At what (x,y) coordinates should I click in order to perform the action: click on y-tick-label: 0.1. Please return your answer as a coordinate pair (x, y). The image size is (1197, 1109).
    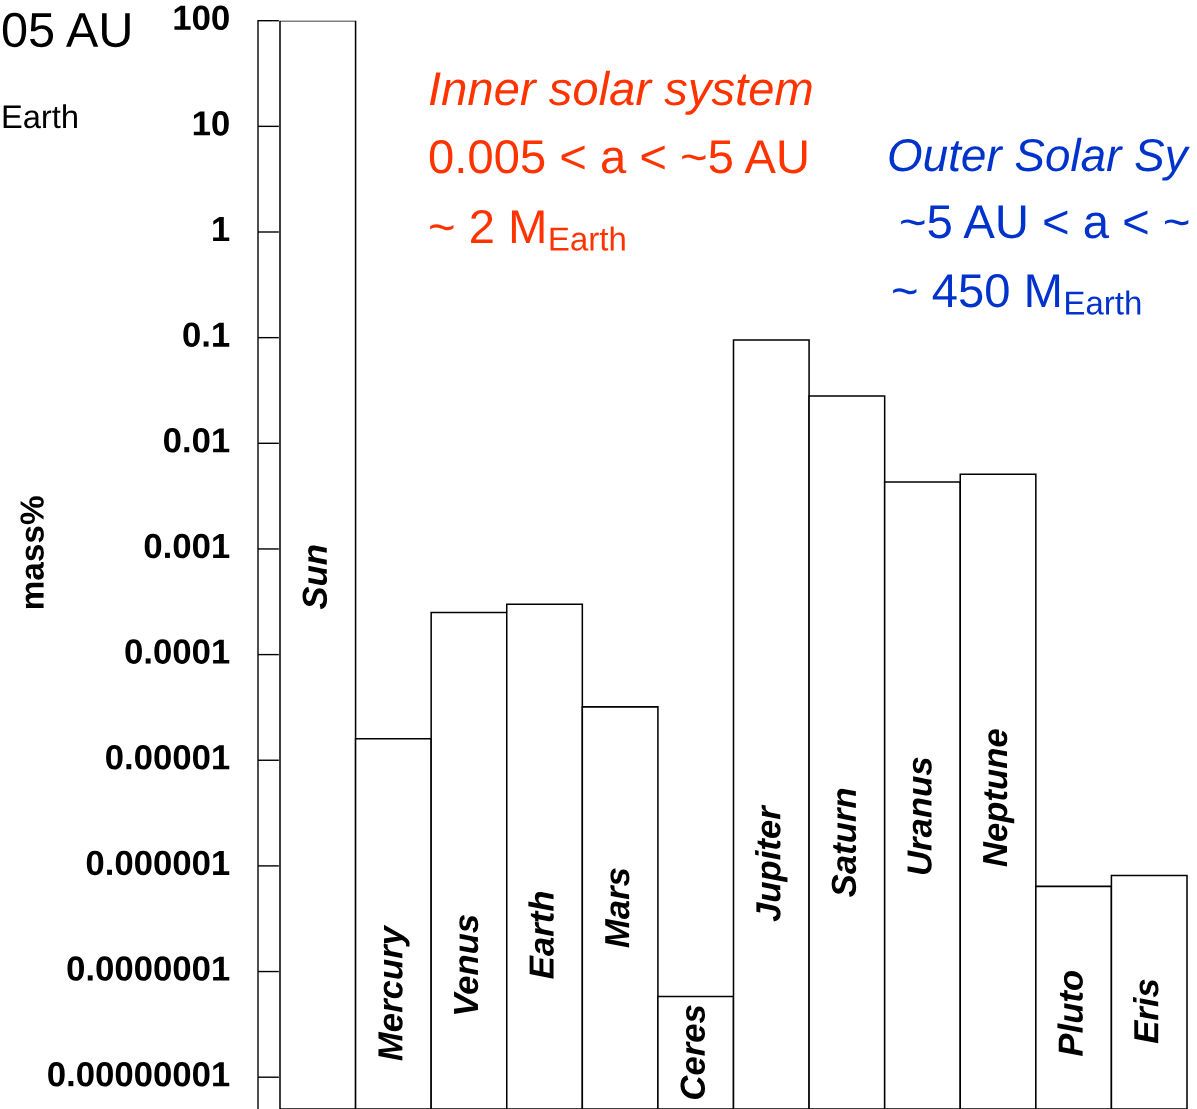
    Looking at the image, I should click on (206, 334).